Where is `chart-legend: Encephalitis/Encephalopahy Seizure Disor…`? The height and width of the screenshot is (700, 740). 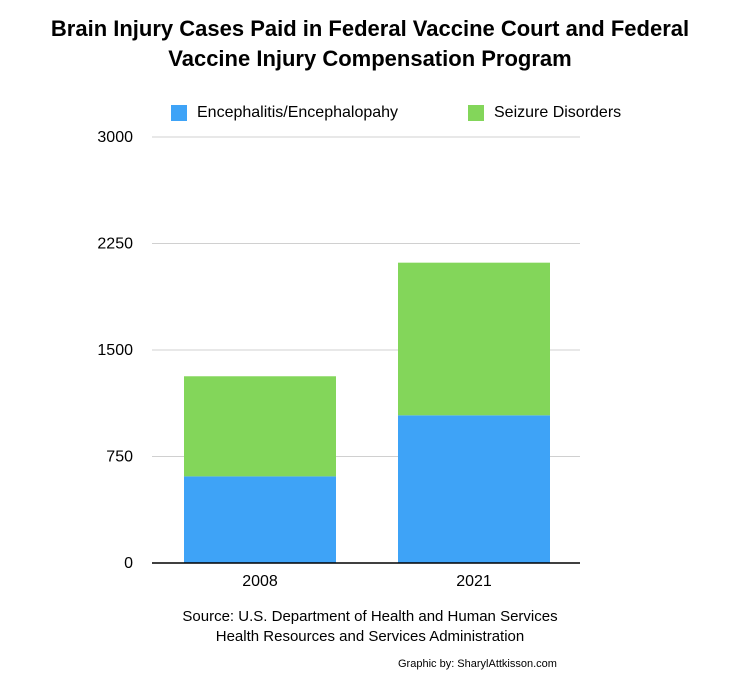
chart-legend: Encephalitis/Encephalopahy Seizure Disor… is located at coordinates (370, 116).